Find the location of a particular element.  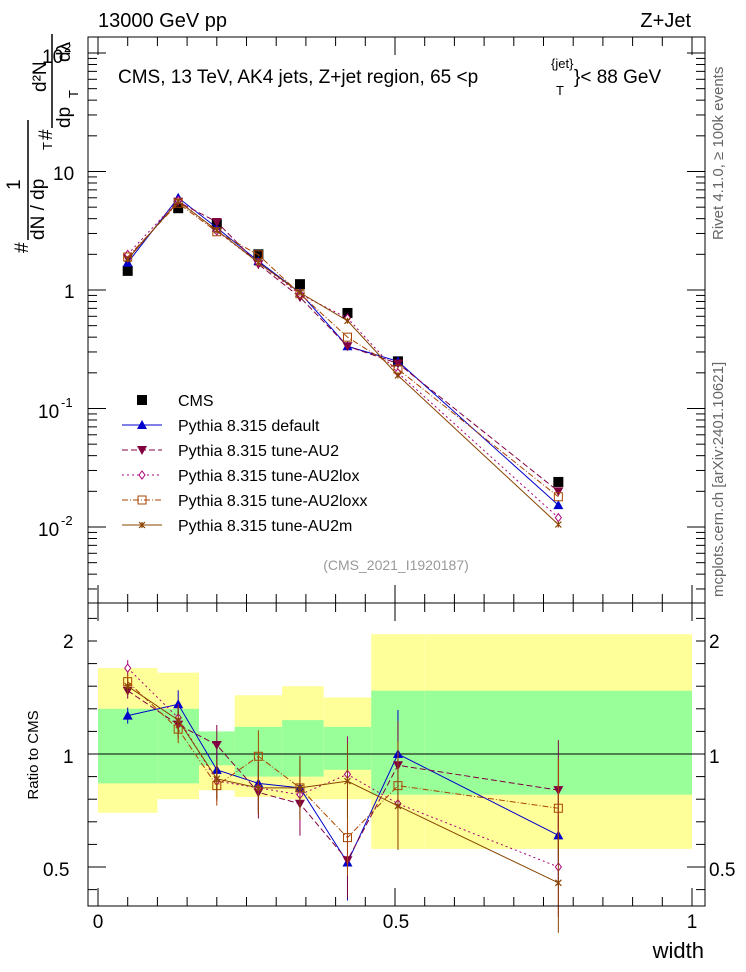

mcplots-label: mcplots.cern.ch [arXiv:2401.10621] is located at coordinates (718, 479).